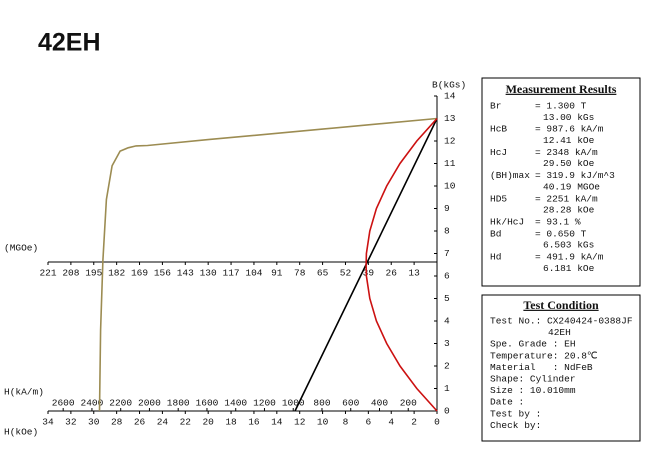 Image resolution: width=650 pixels, height=455 pixels. What do you see at coordinates (541, 367) in the screenshot?
I see `test-line: Material : NdFeB` at bounding box center [541, 367].